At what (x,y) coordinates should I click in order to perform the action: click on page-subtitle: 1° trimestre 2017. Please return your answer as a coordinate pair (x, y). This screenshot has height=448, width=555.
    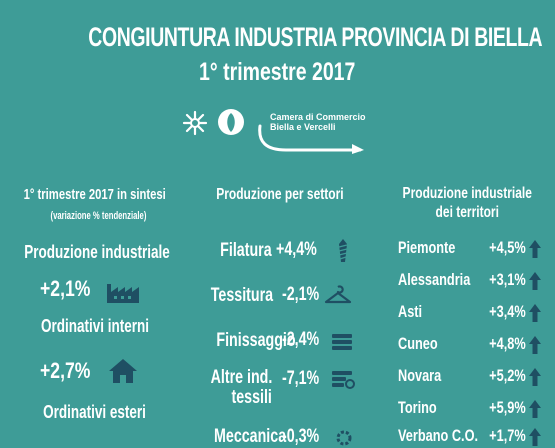
    Looking at the image, I should click on (277, 72).